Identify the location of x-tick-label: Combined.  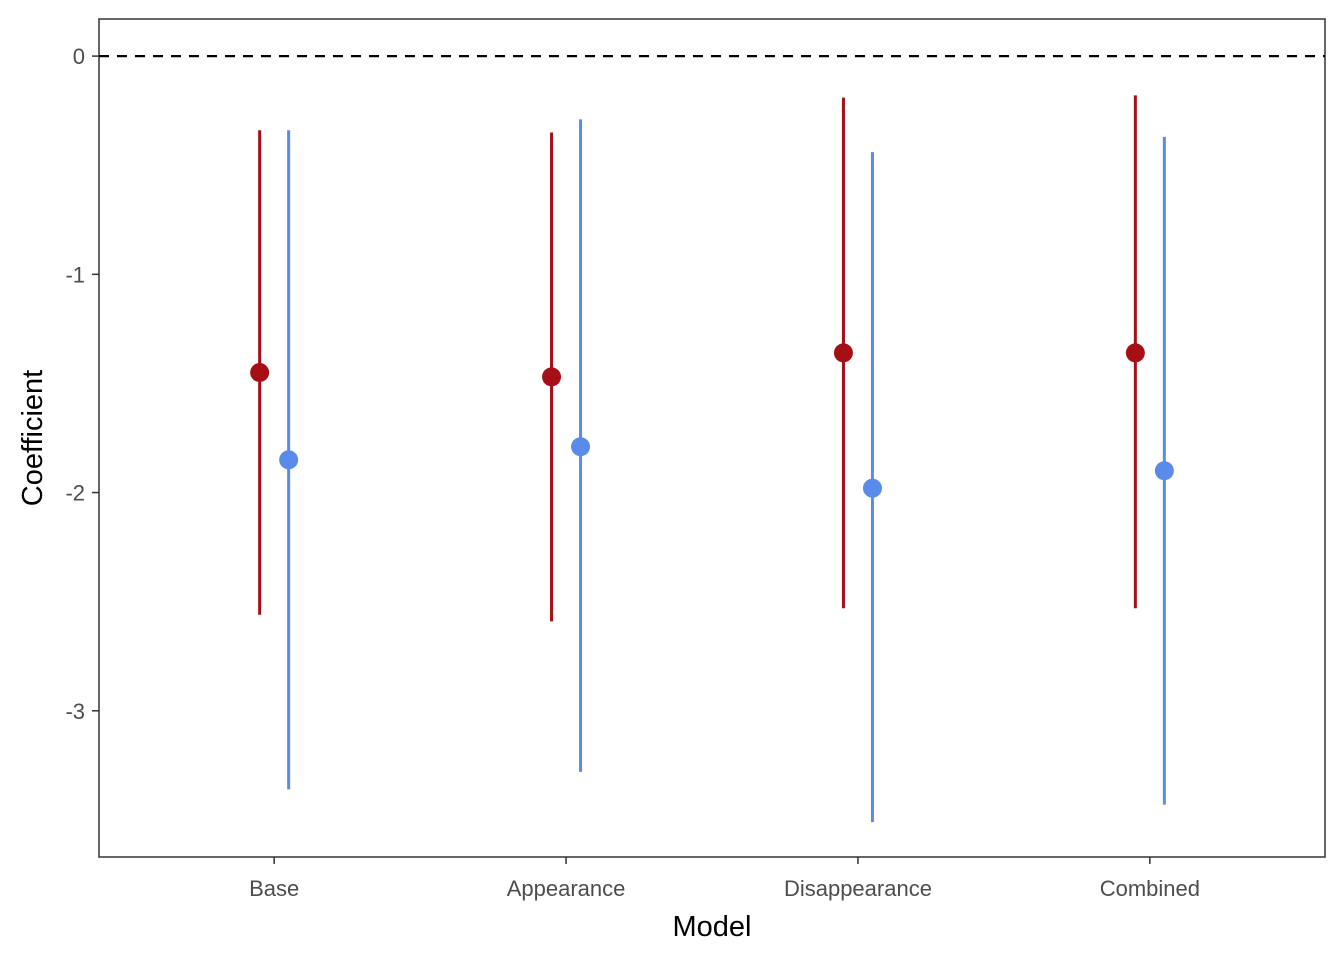
(1150, 888).